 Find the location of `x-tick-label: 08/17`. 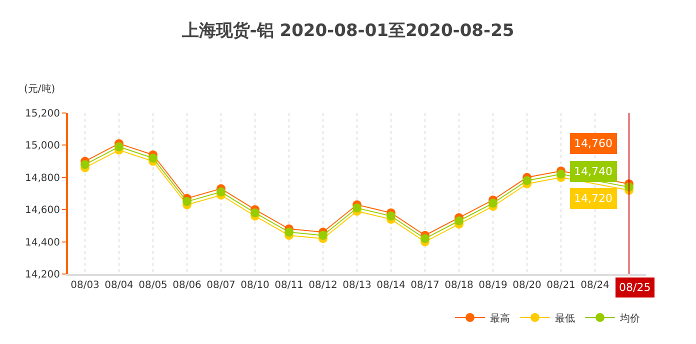

x-tick-label: 08/17 is located at coordinates (425, 285).